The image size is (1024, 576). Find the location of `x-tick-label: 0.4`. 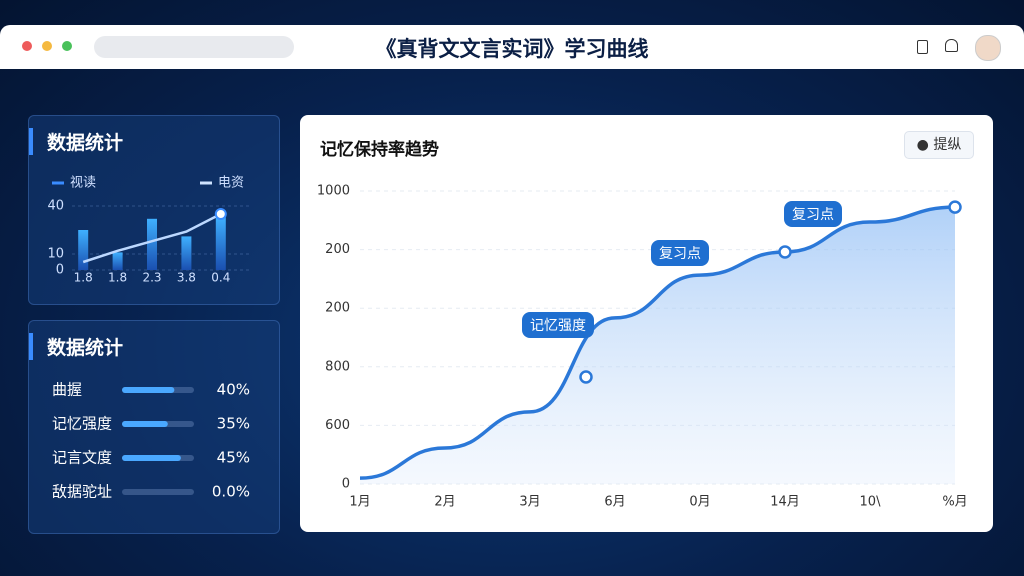

x-tick-label: 0.4 is located at coordinates (220, 278).